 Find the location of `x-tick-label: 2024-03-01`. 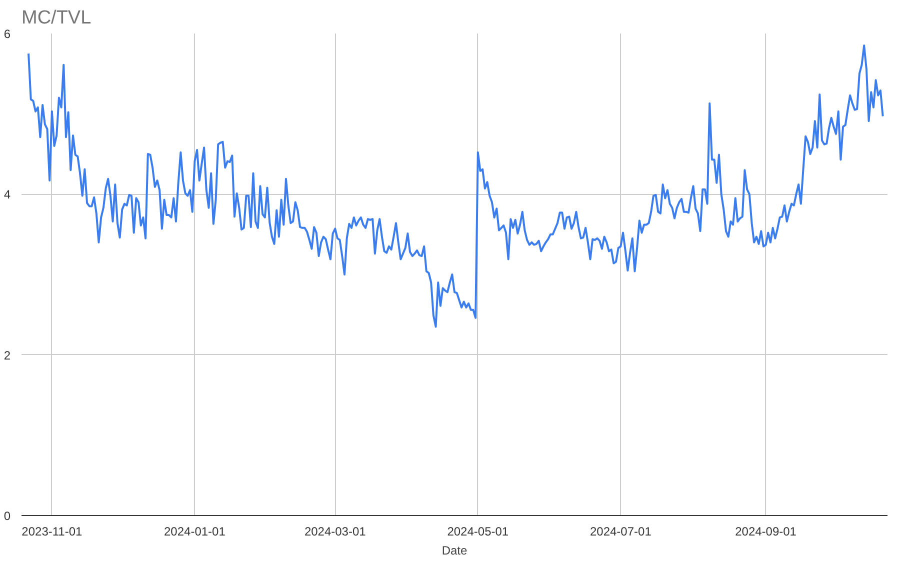

x-tick-label: 2024-03-01 is located at coordinates (335, 531).